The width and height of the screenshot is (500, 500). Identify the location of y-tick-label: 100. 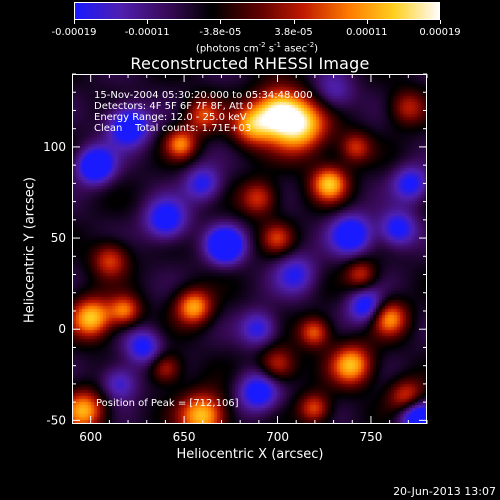
(54, 147).